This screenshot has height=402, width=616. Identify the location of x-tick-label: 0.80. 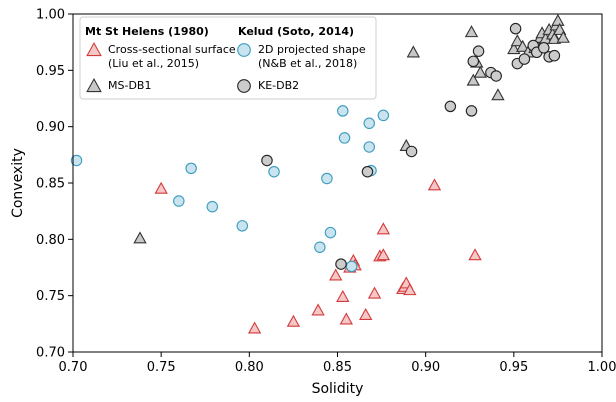
(249, 367).